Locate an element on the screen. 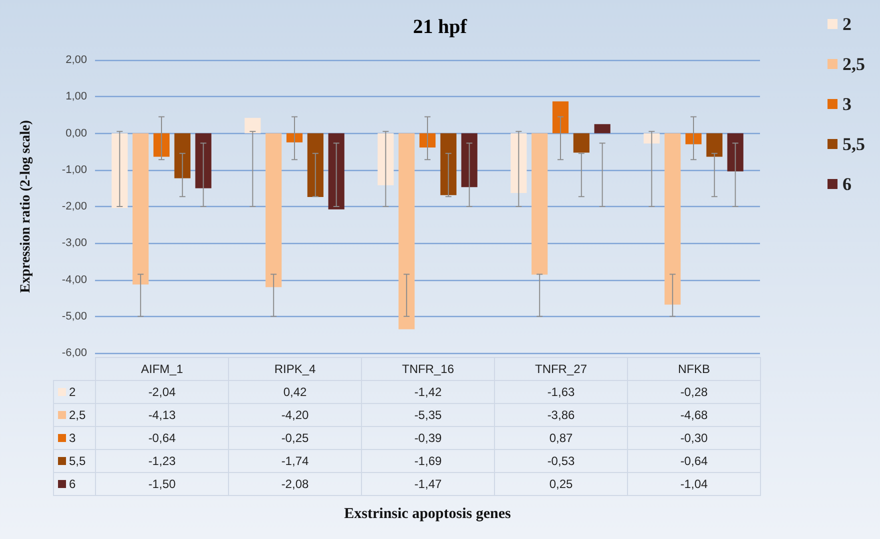 This screenshot has width=880, height=539. data-label: -0,25 is located at coordinates (295, 438).